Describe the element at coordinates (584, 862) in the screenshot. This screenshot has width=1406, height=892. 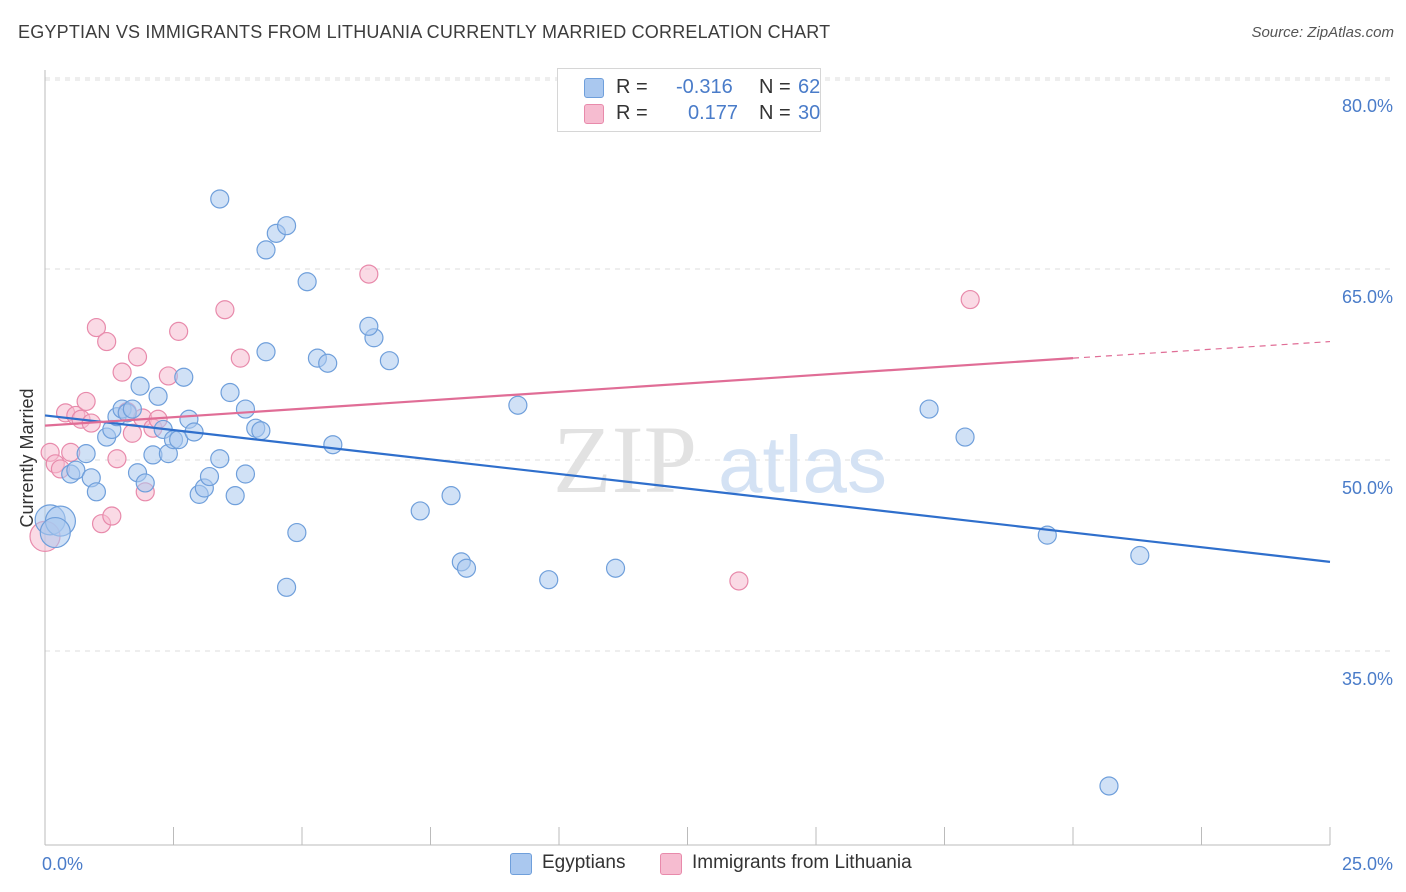
I see `bottom-legend-label-egyptians: Egyptians` at that location.